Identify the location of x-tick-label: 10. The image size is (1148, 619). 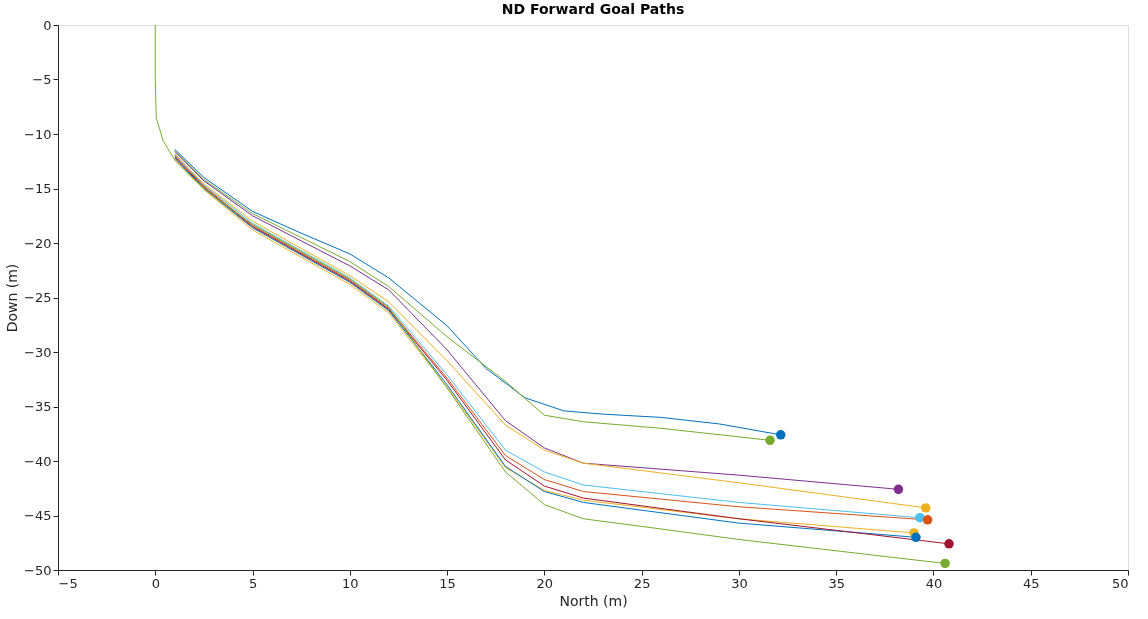
(350, 583).